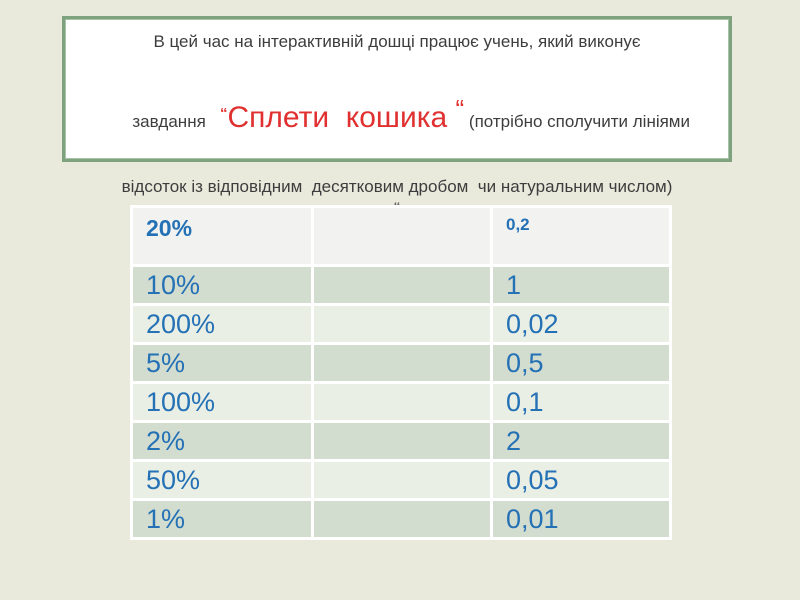  What do you see at coordinates (222, 519) in the screenshot?
I see `percent-cell: 1%` at bounding box center [222, 519].